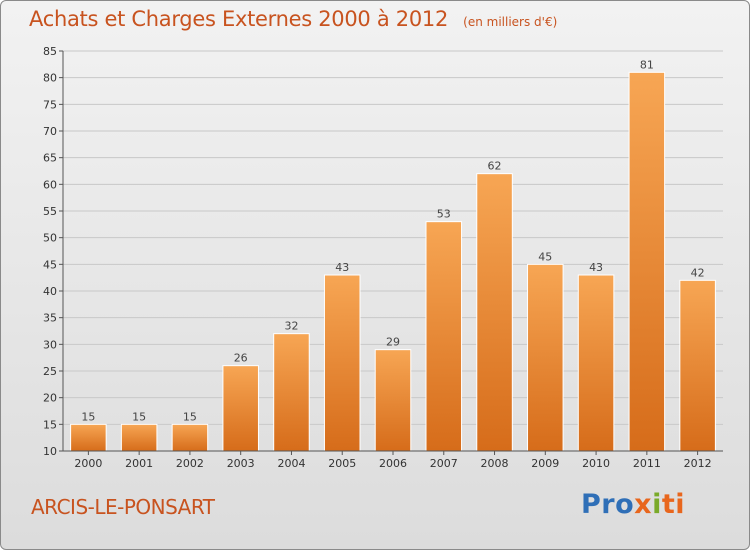 This screenshot has height=550, width=750. Describe the element at coordinates (241, 358) in the screenshot. I see `bar-value-label: 26` at that location.